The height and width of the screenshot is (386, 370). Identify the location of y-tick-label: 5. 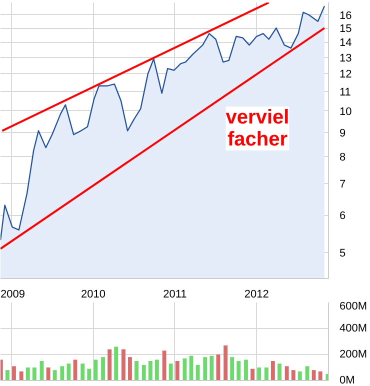
(343, 253).